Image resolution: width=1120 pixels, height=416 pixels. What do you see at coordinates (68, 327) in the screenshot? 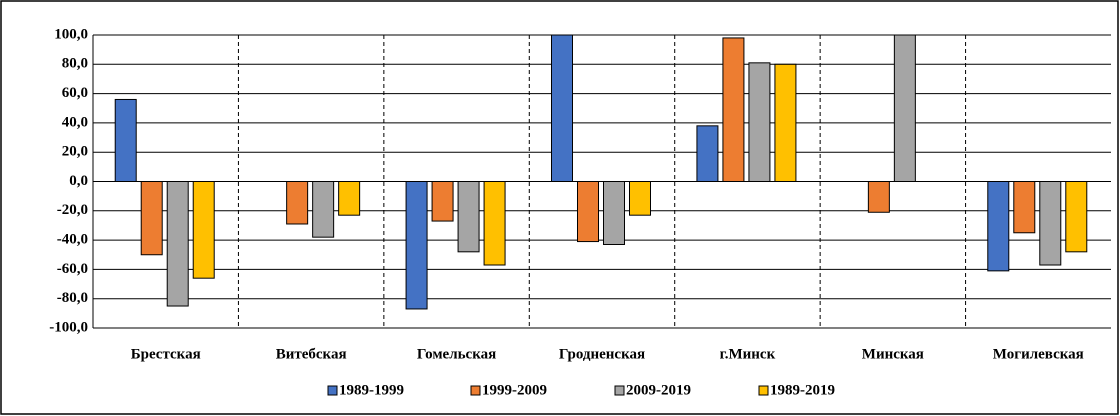
I see `y-tick-label: -100,0` at bounding box center [68, 327].